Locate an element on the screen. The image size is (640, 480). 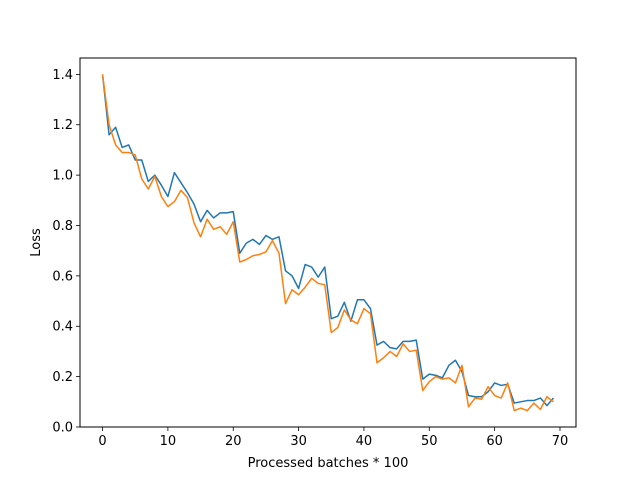
y-tick-label: 0.2 is located at coordinates (62, 377).